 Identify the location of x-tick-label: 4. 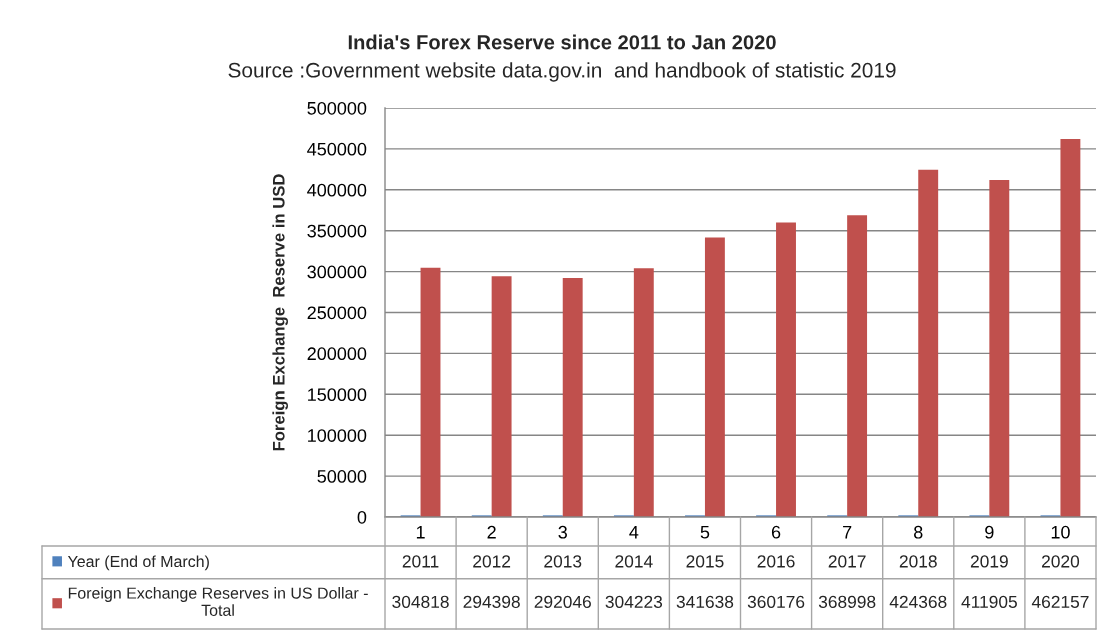
(634, 532).